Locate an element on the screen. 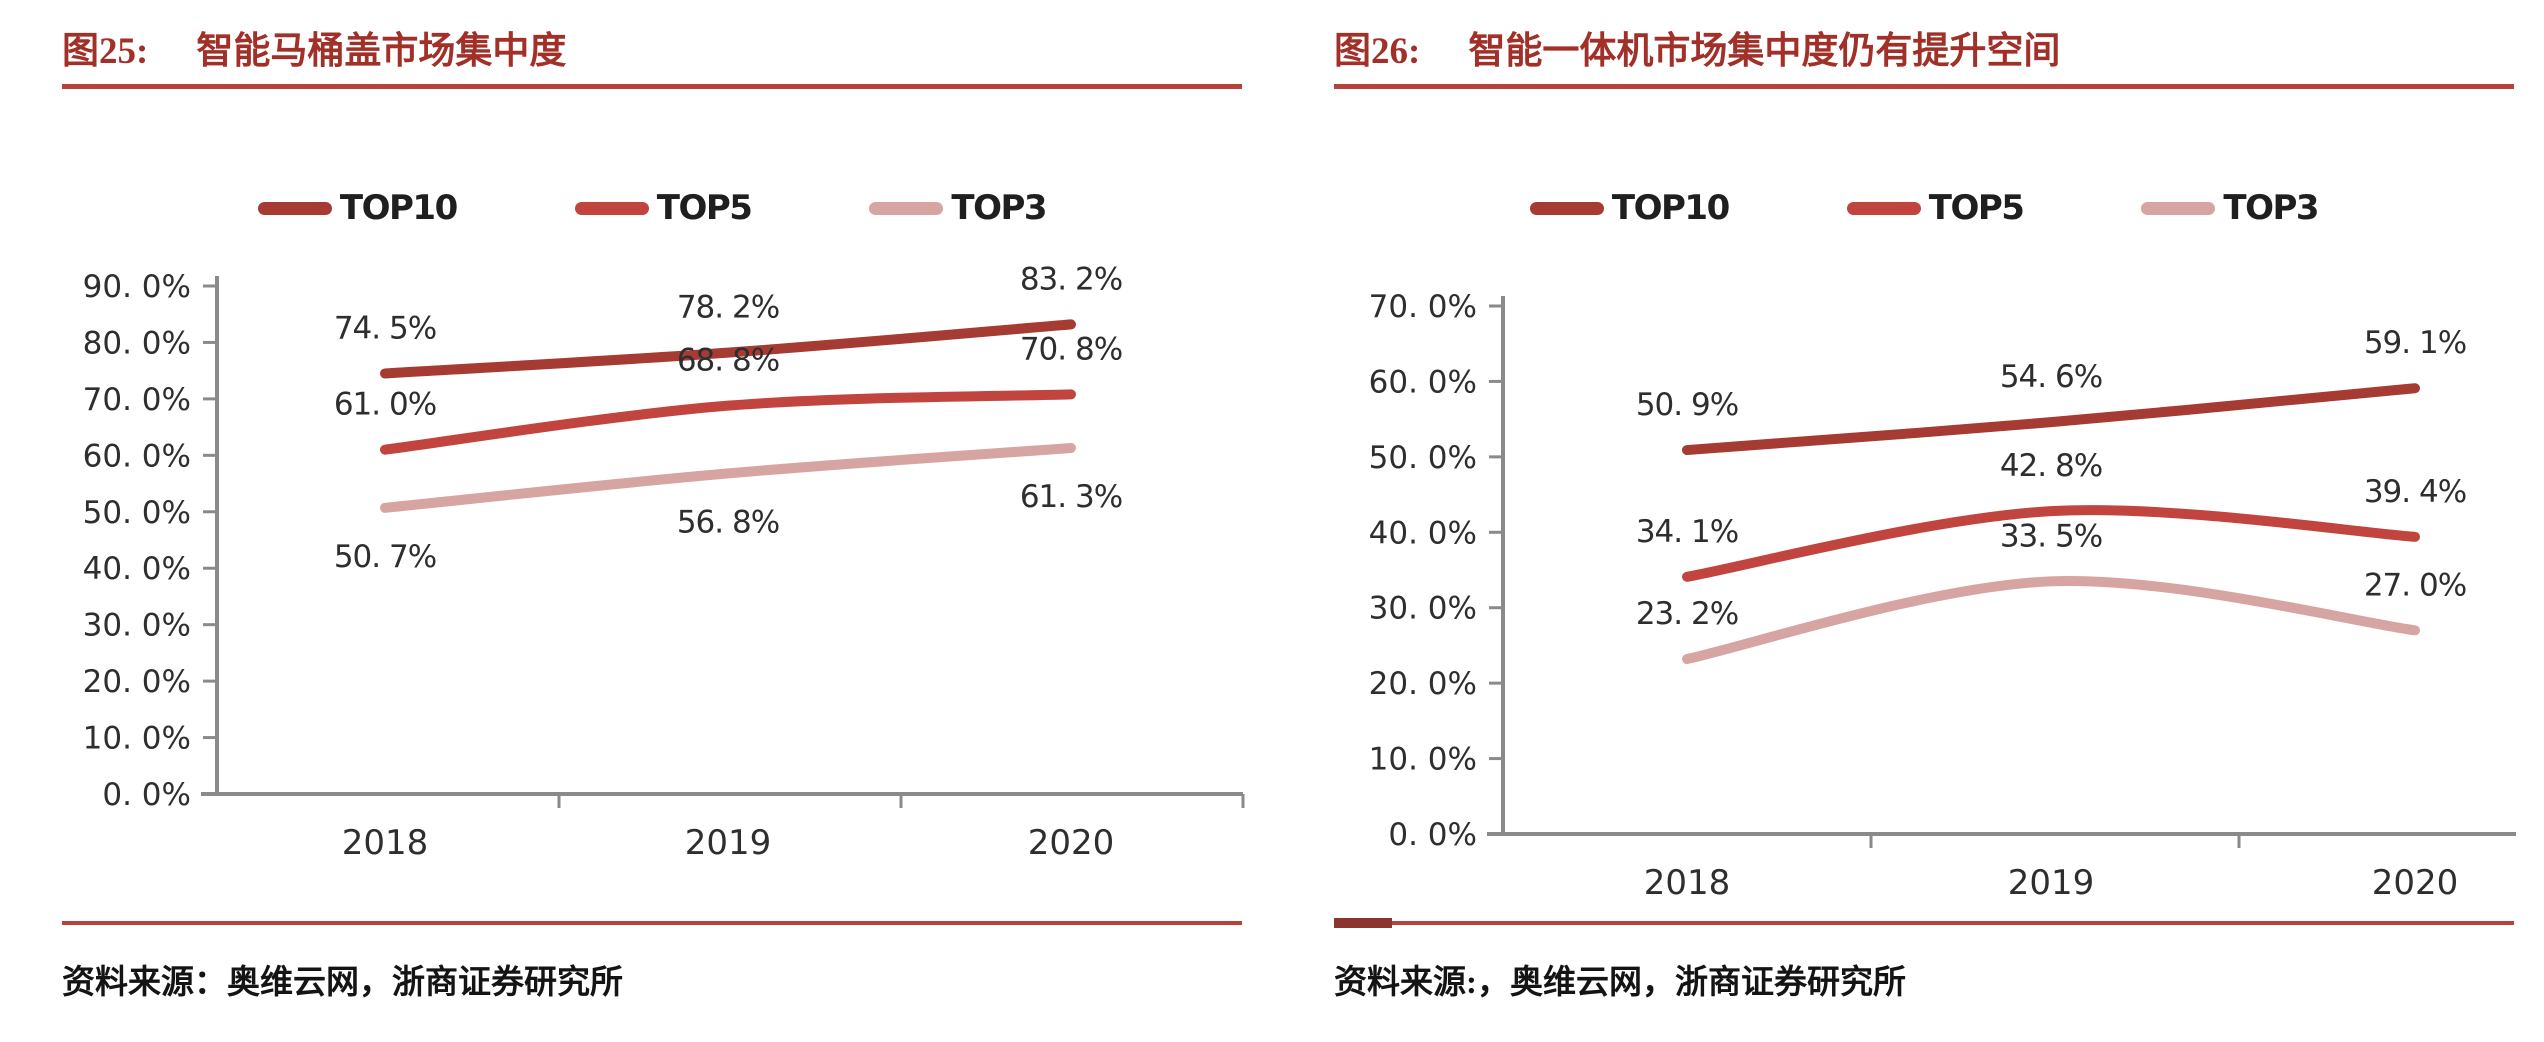 This screenshot has width=2544, height=1042. figure-26-title-rule is located at coordinates (1924, 86).